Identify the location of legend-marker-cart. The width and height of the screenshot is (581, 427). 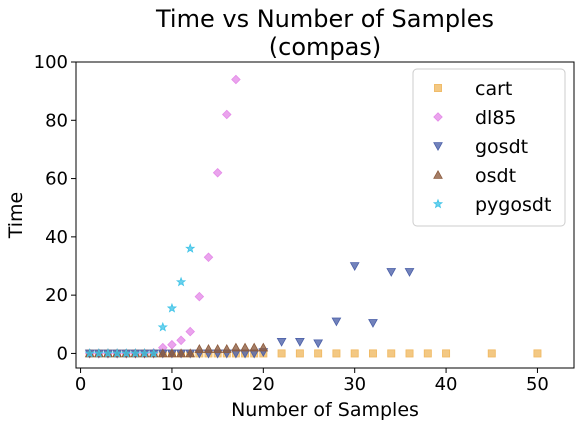
(438, 88).